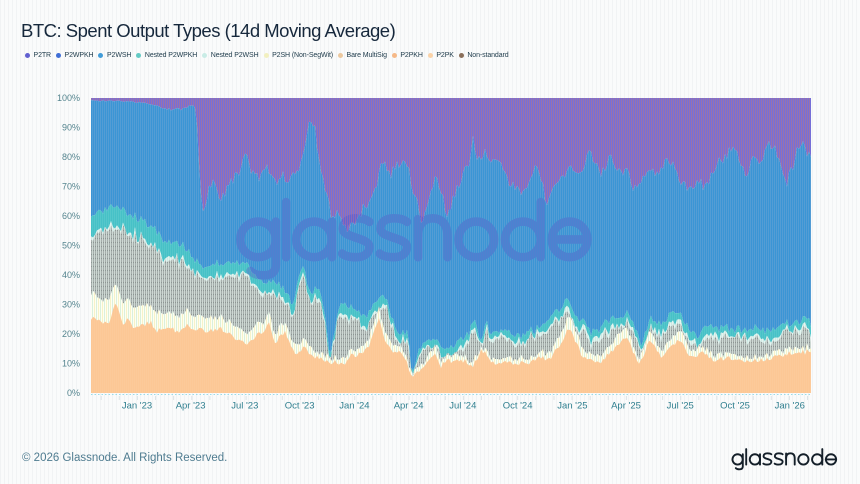 The height and width of the screenshot is (484, 860). What do you see at coordinates (790, 406) in the screenshot?
I see `svg-text: Jan '26` at bounding box center [790, 406].